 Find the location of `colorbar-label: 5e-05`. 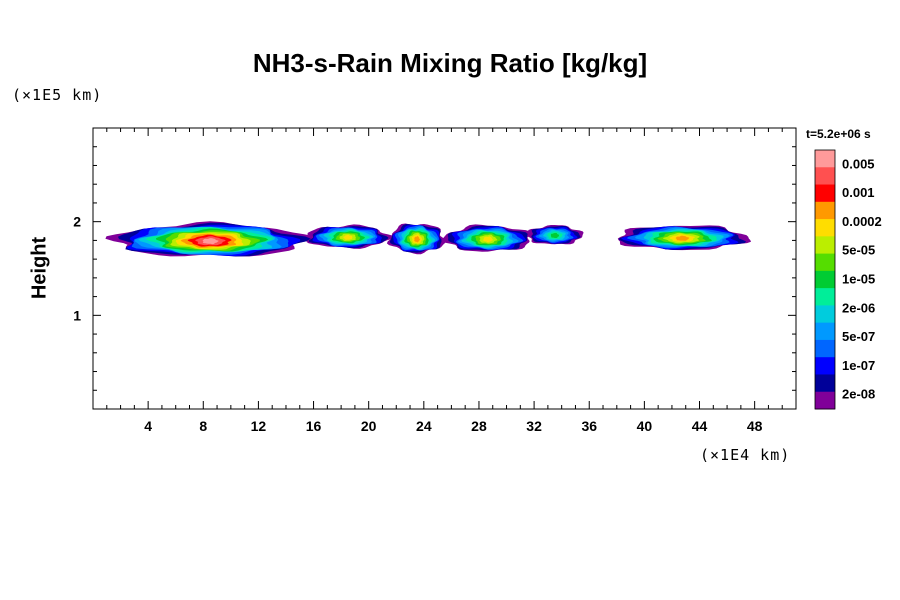

colorbar-label: 5e-05 is located at coordinates (858, 250).